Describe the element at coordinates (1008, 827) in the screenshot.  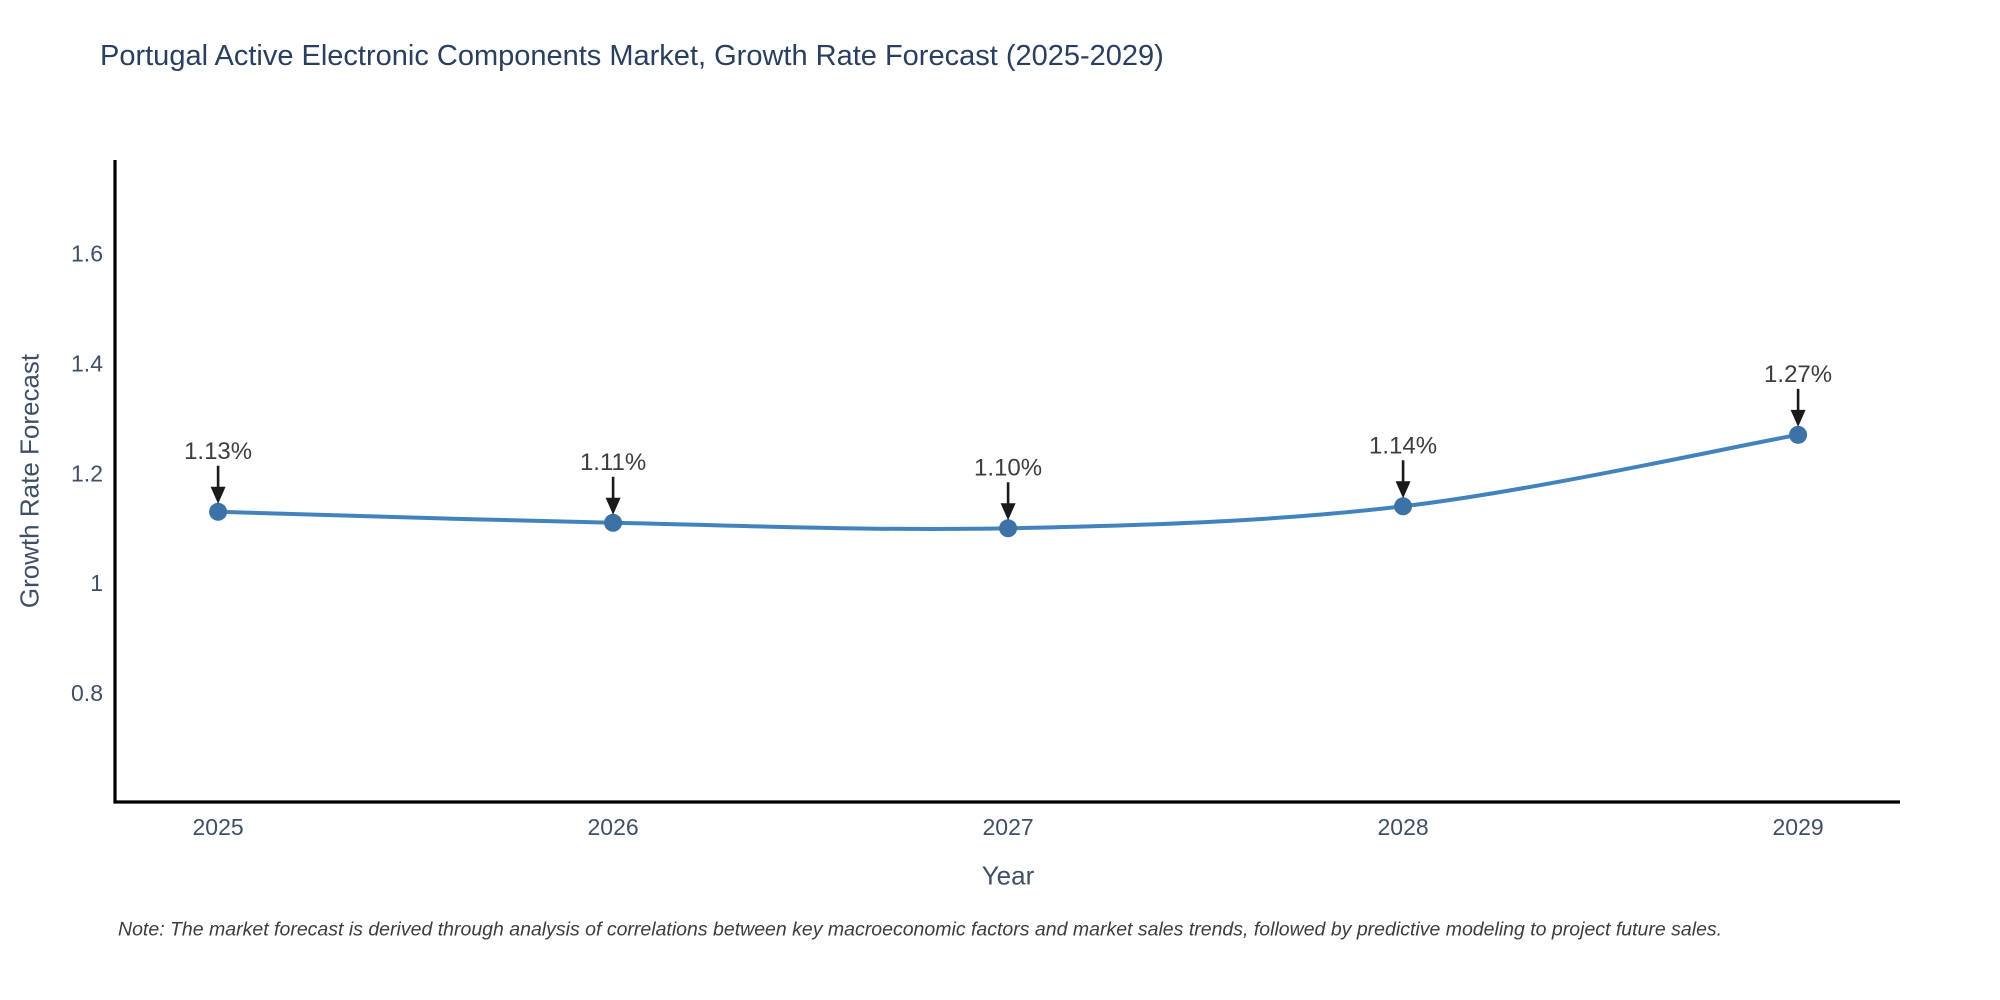
I see `x-tick-label: 2027` at that location.